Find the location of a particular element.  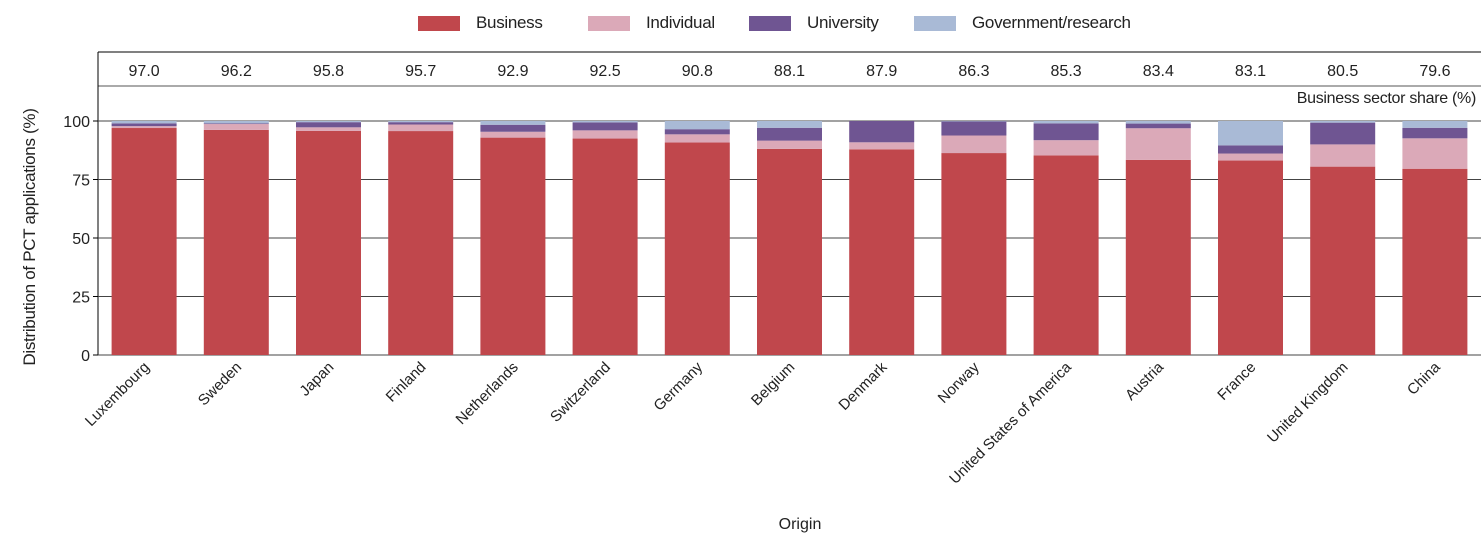

y-tick-label: 25 is located at coordinates (81, 298).